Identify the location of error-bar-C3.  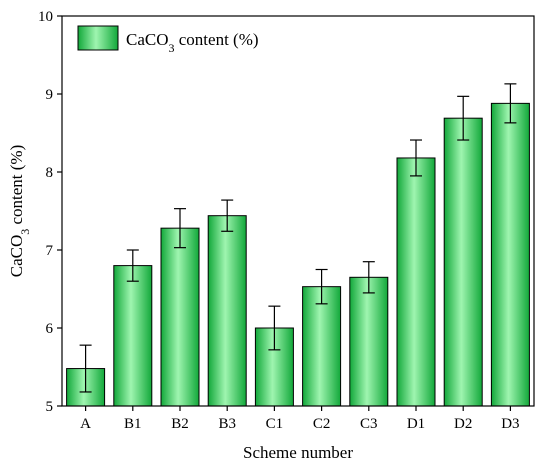
(368, 277).